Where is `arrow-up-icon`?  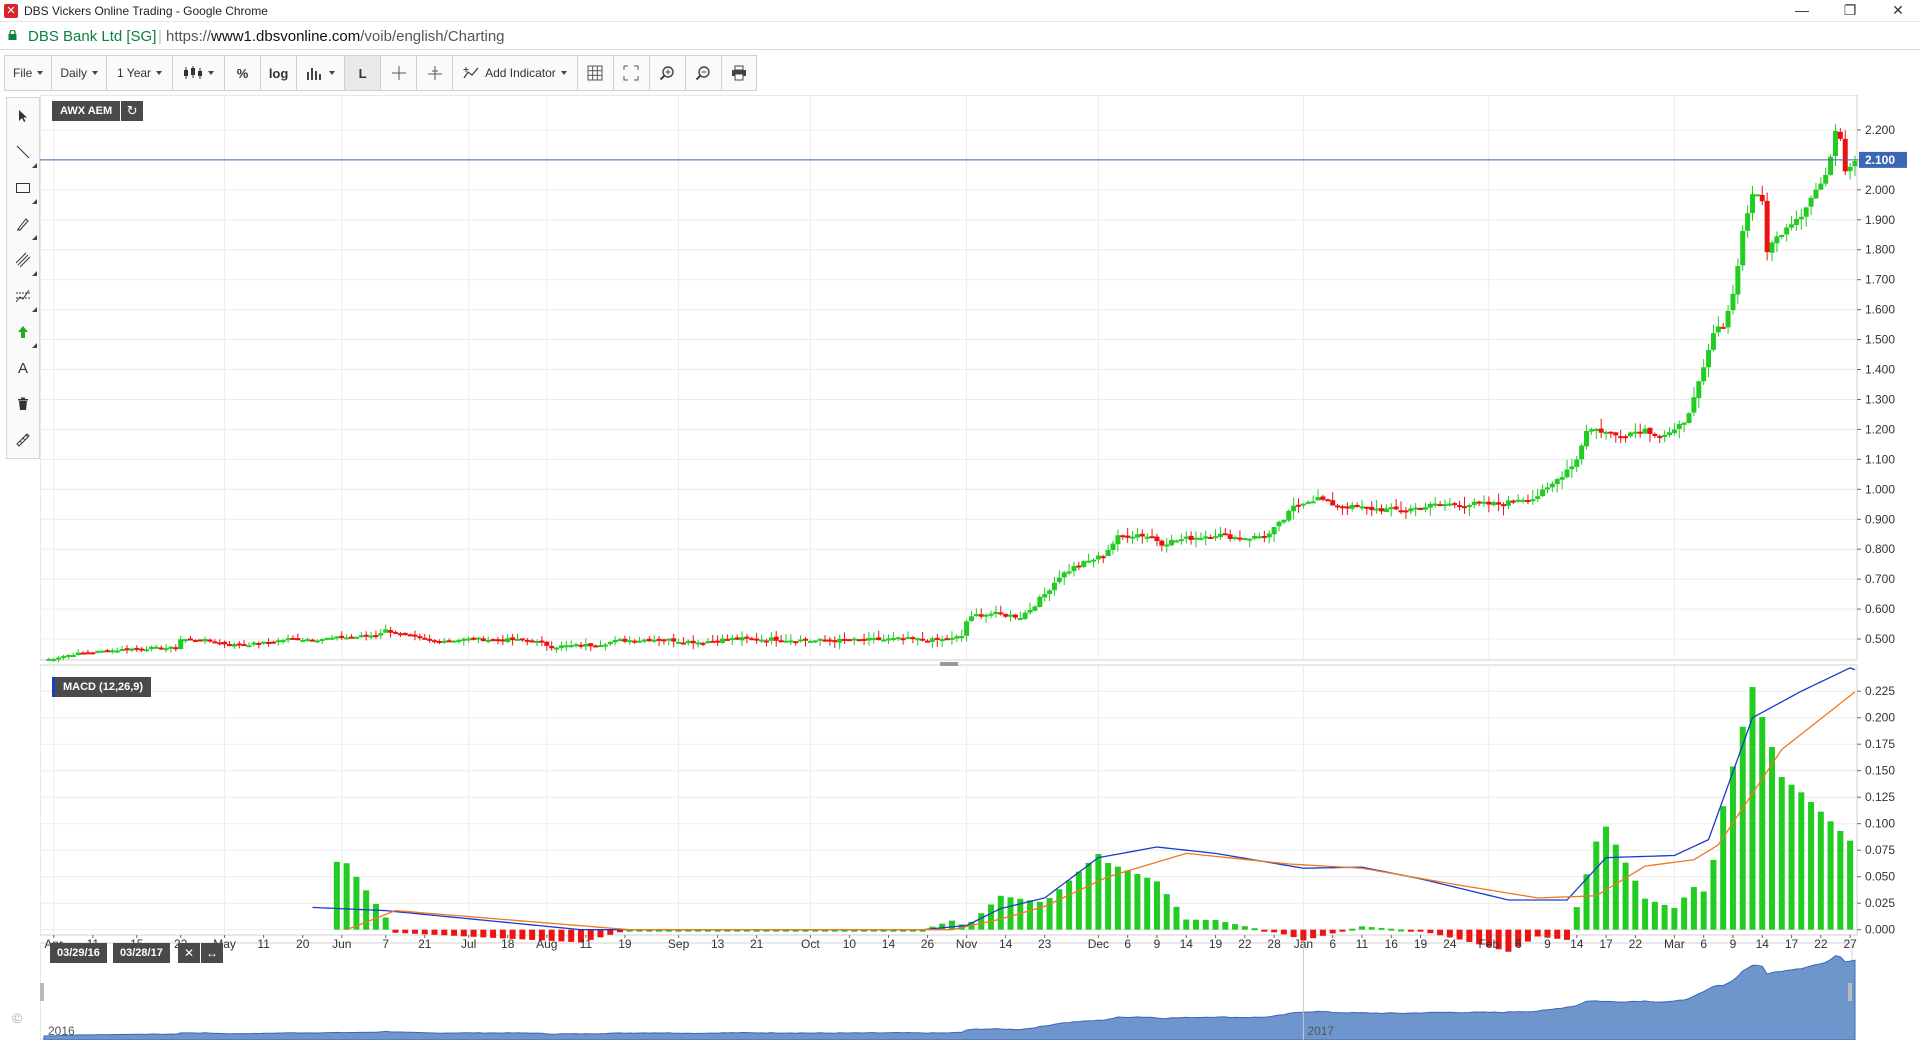 arrow-up-icon is located at coordinates (23, 332).